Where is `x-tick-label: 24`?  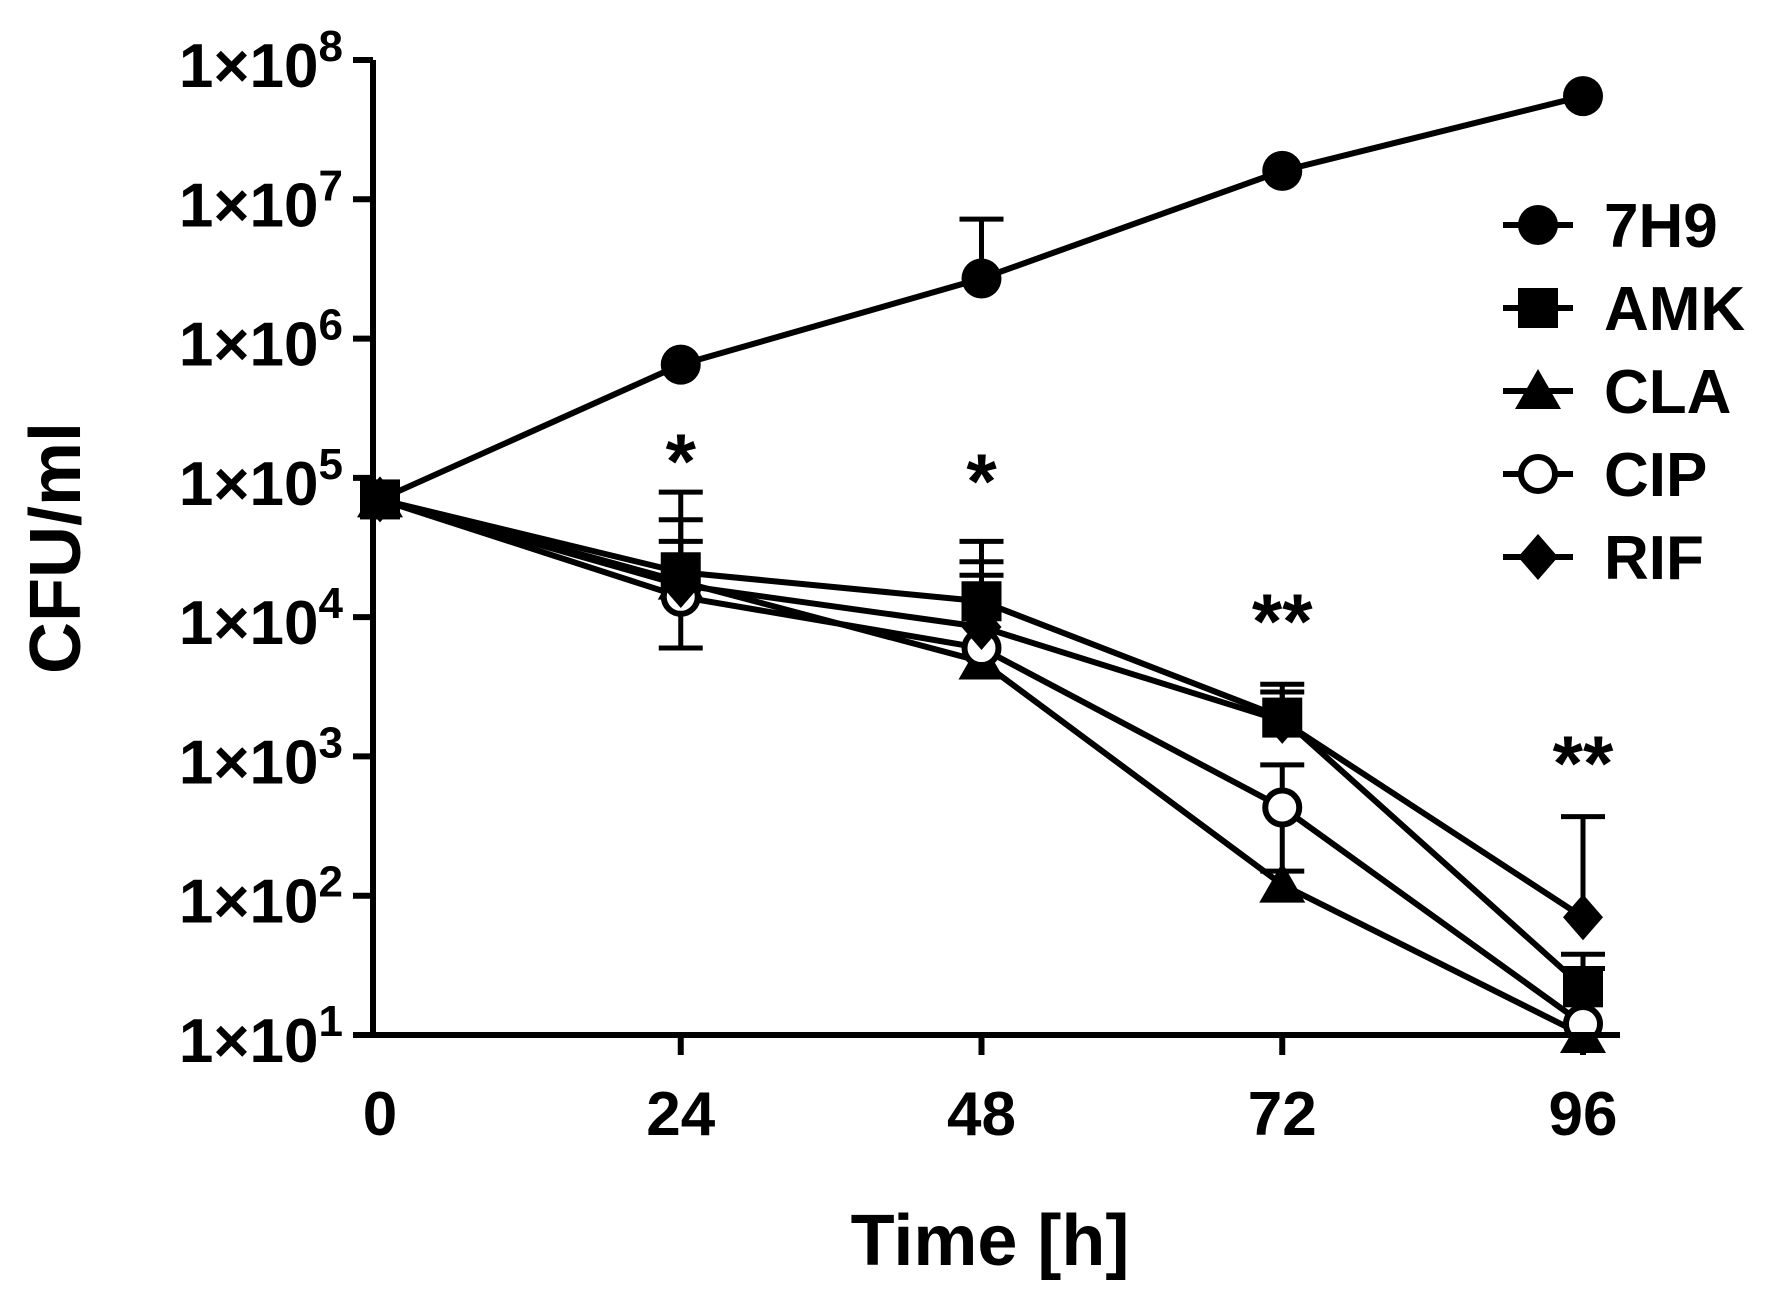 x-tick-label: 24 is located at coordinates (680, 1114).